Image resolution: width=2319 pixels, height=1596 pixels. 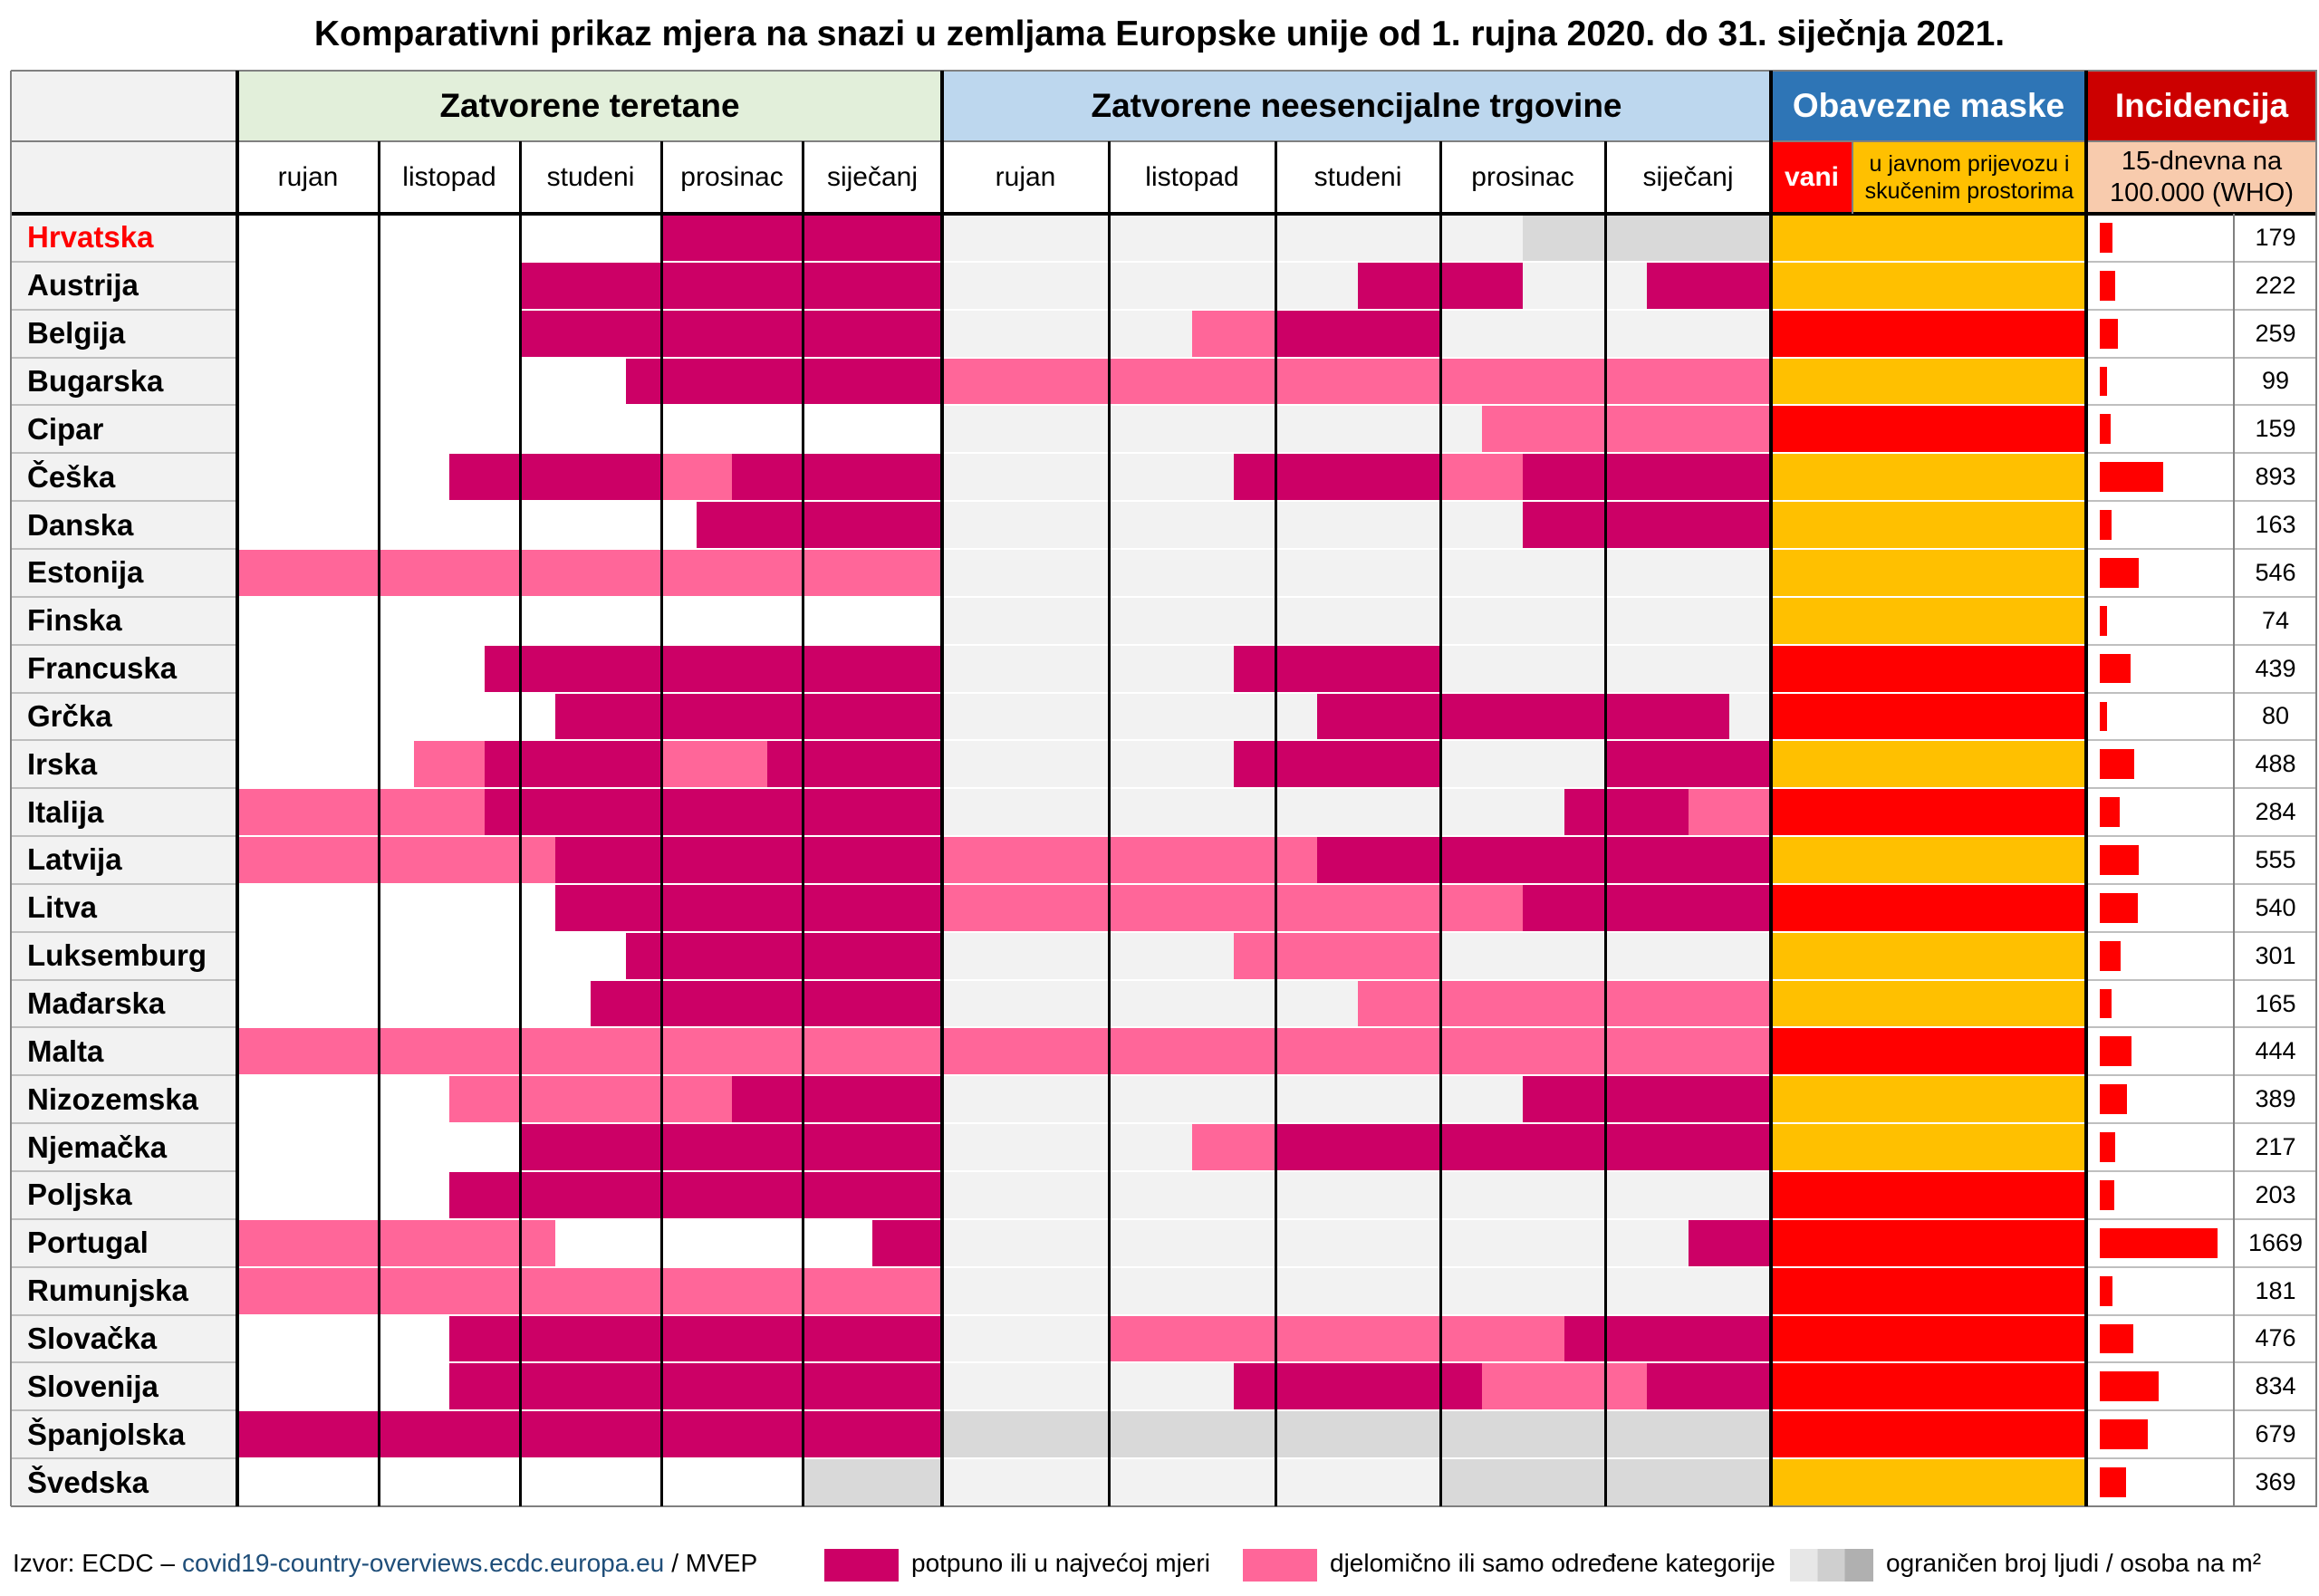 I want to click on legend-partial-swatch, so click(x=1280, y=1565).